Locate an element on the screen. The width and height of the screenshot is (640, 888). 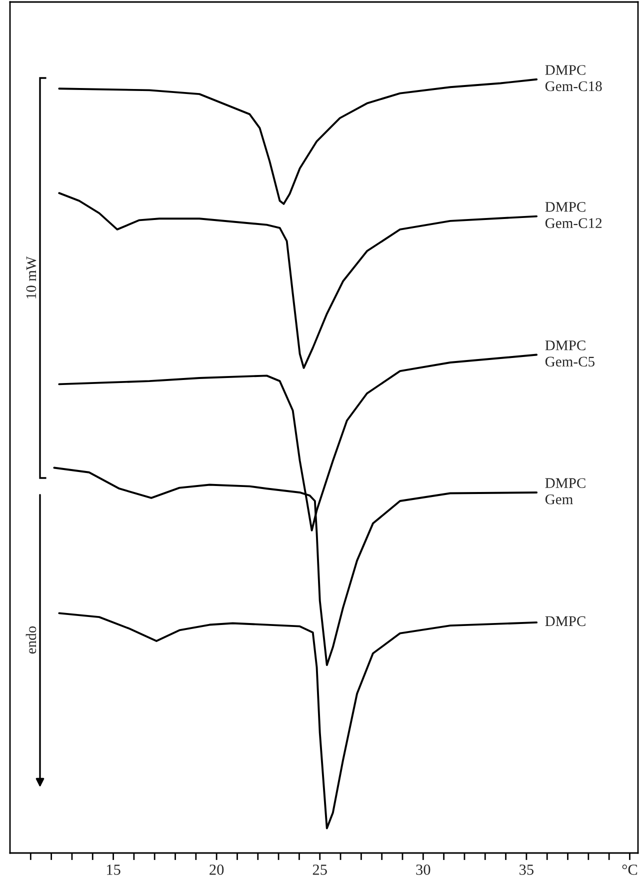
x-tick-label: 30 is located at coordinates (423, 869).